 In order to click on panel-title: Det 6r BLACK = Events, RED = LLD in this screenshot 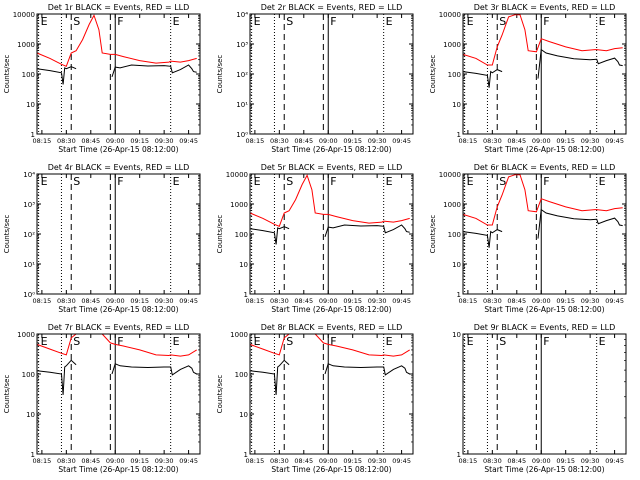, I will do `click(545, 167)`.